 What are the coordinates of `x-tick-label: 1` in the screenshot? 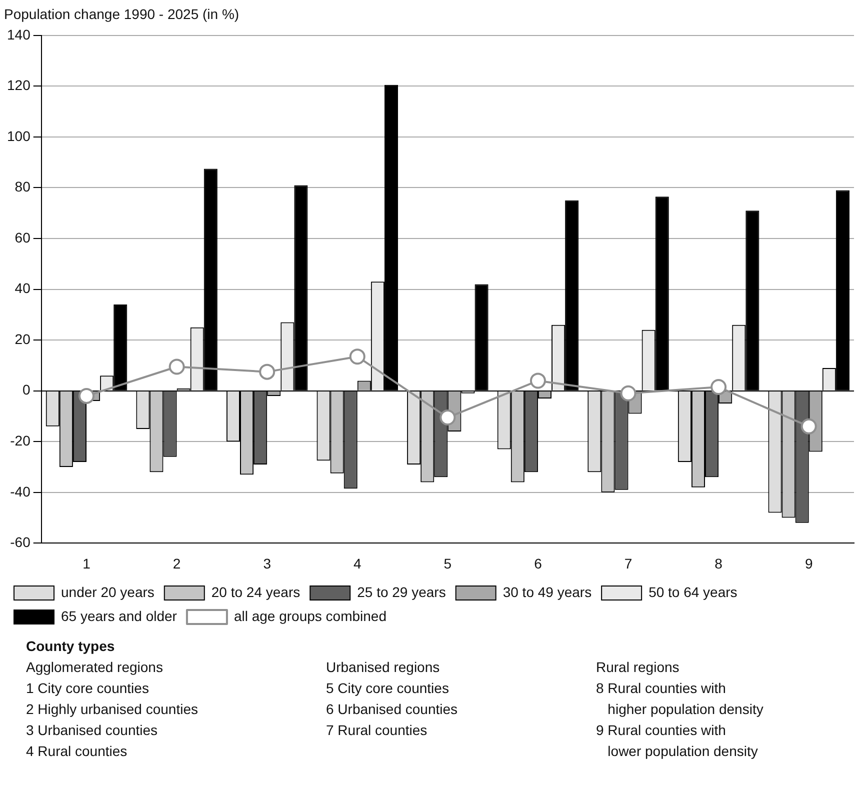 It's located at (86, 563).